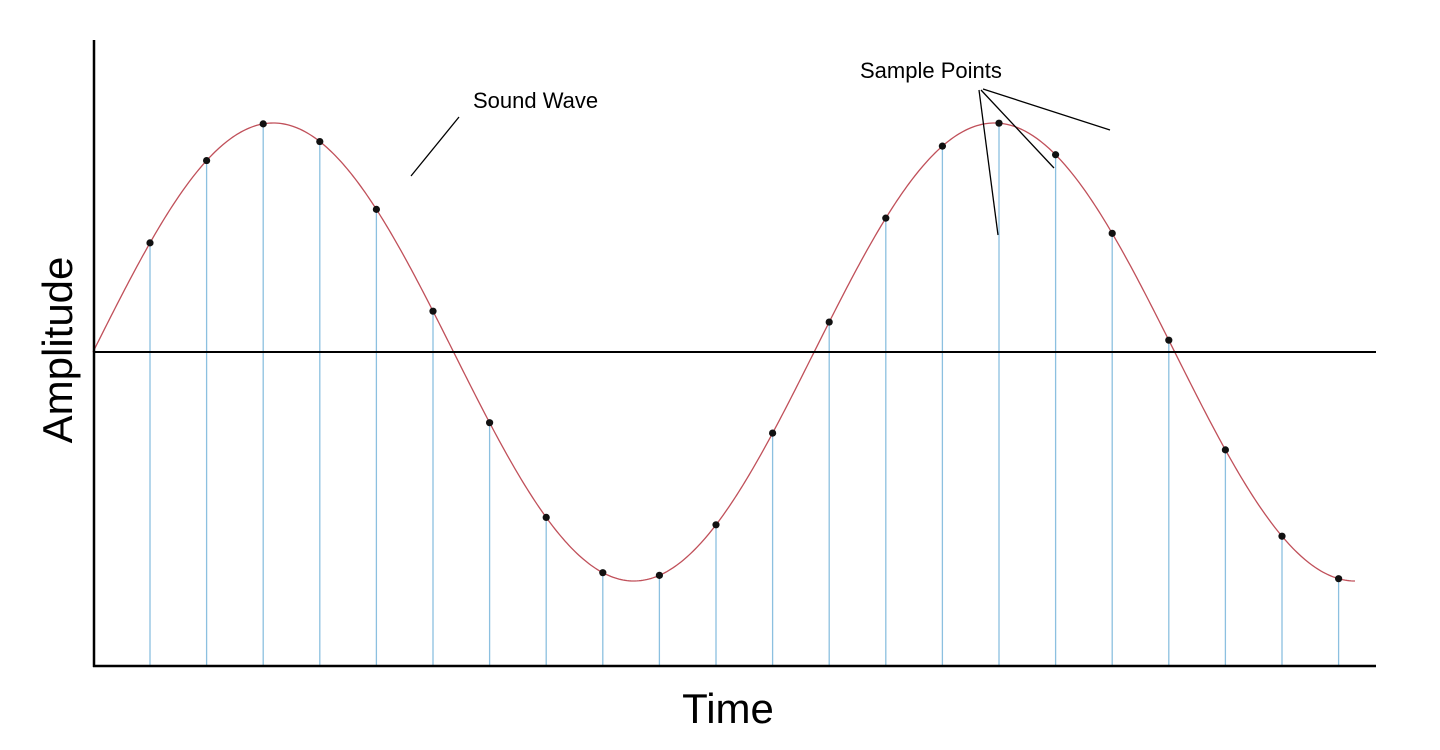  Describe the element at coordinates (535, 100) in the screenshot. I see `sound-wave-label: Sound Wave` at that location.